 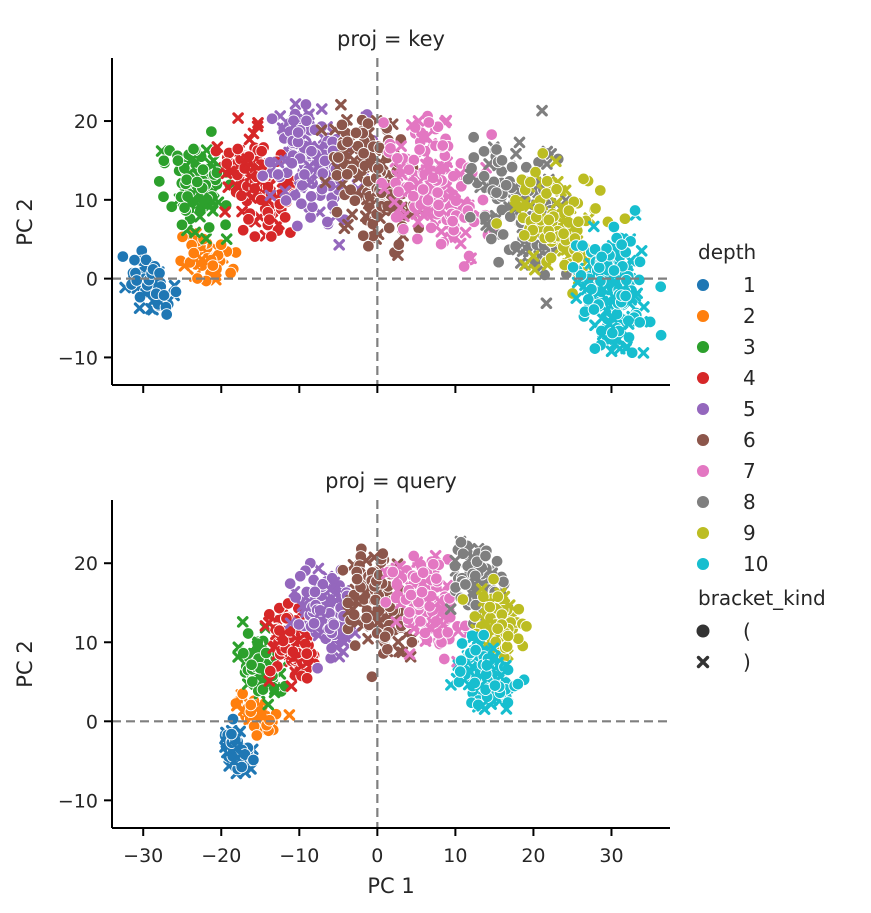 What do you see at coordinates (289, 715) in the screenshot?
I see `point-depth-2-close` at bounding box center [289, 715].